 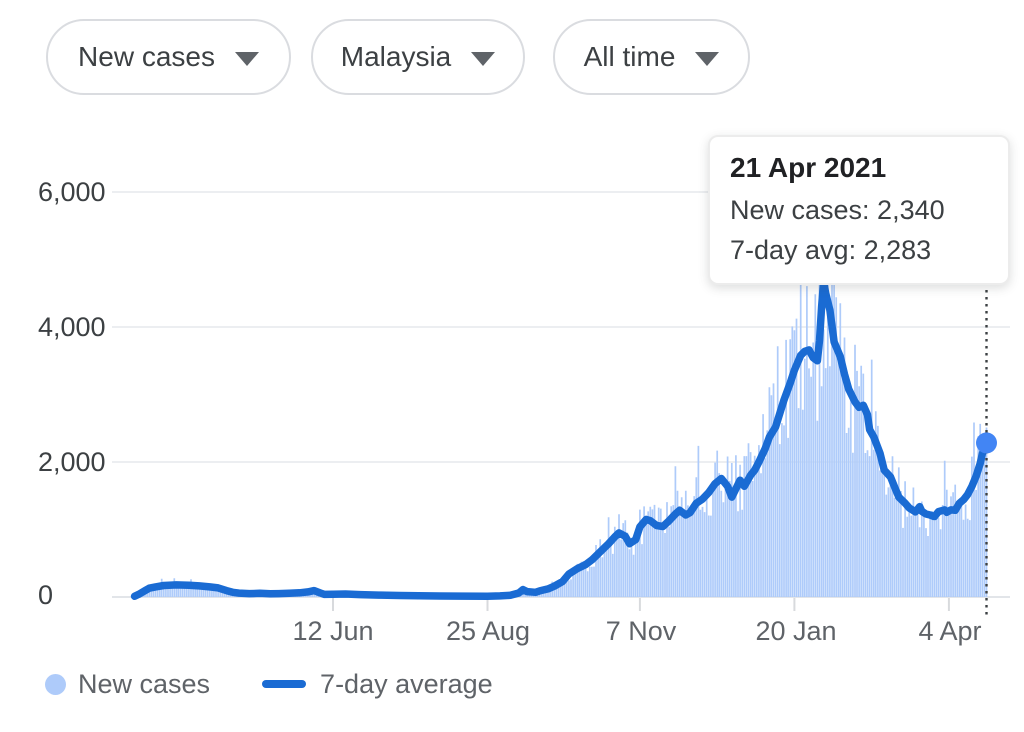 I want to click on x-axis-label-12jun: 12 Jun, so click(x=333, y=631).